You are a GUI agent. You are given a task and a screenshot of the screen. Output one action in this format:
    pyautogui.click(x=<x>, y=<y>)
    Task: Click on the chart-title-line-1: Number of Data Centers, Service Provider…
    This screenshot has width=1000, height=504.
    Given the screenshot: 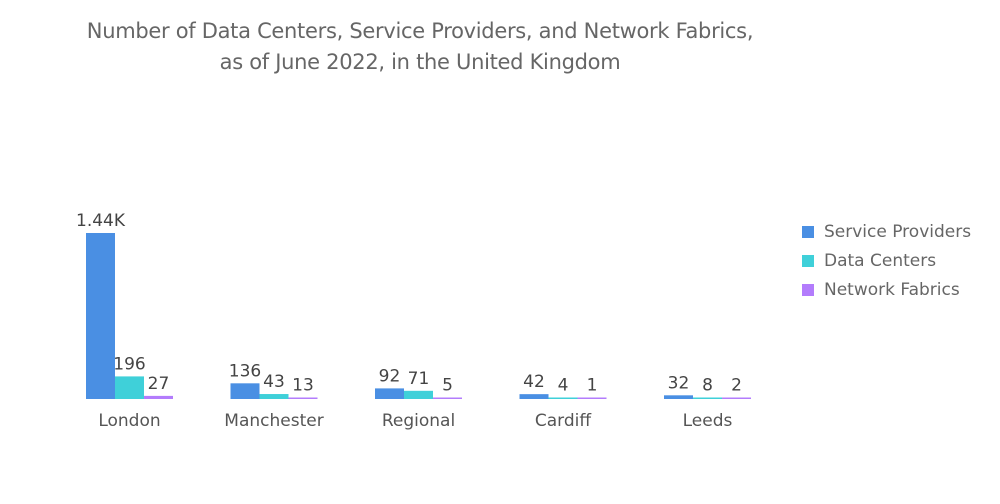 What is the action you would take?
    pyautogui.click(x=420, y=31)
    